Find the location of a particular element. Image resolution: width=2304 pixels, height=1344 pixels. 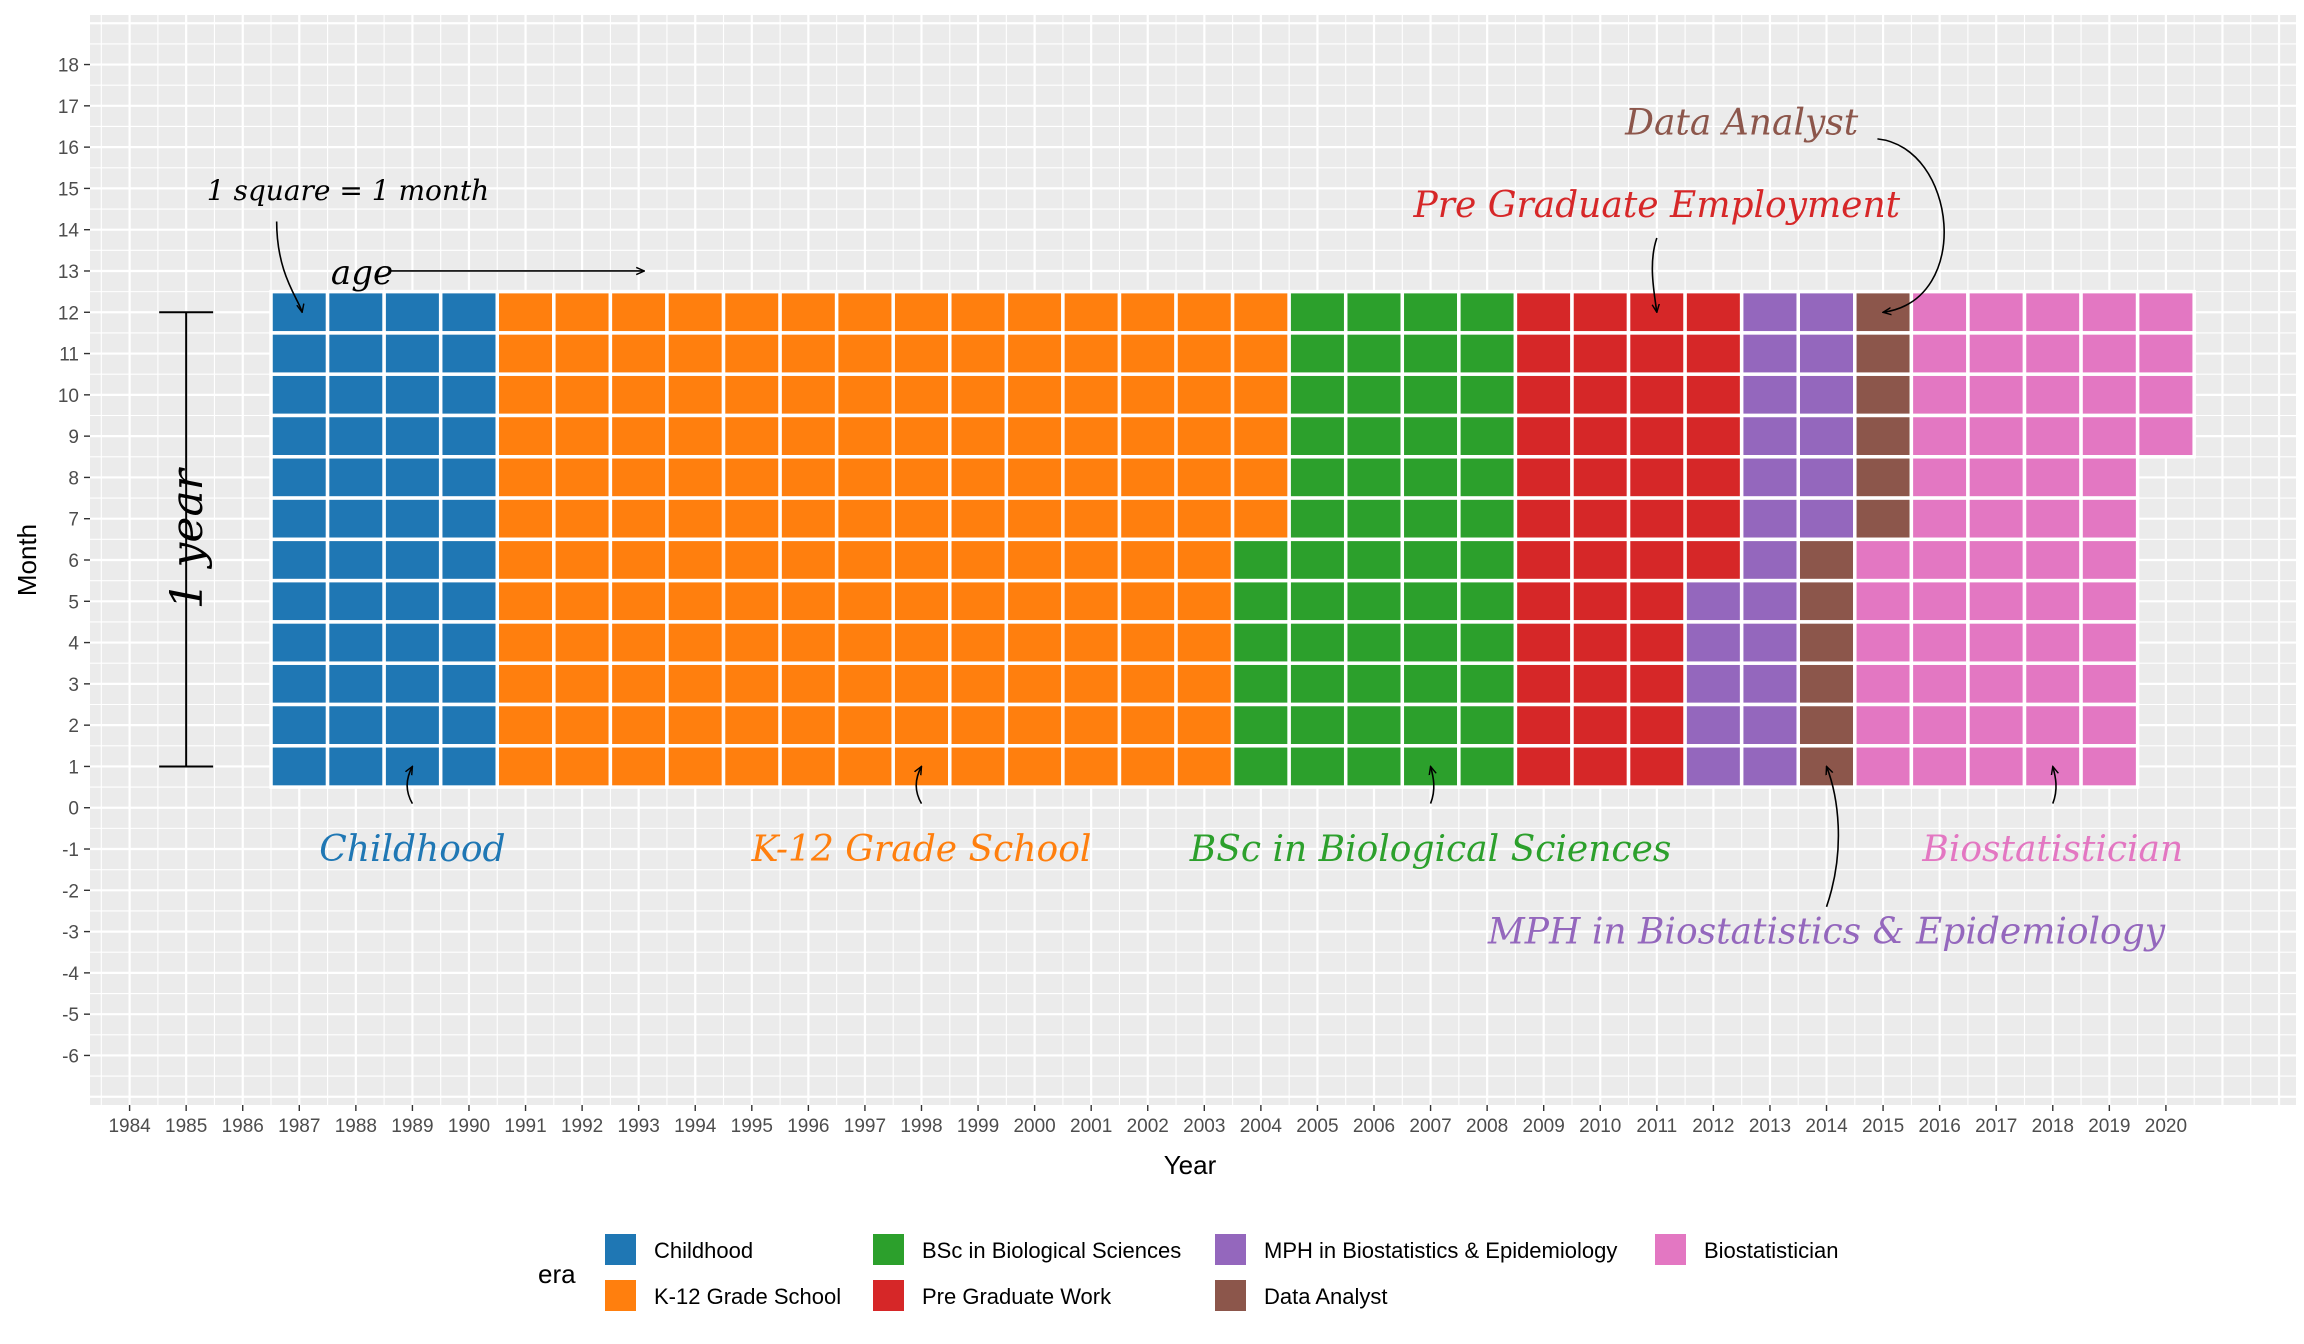

x-tick-label: 1993 is located at coordinates (639, 1126).